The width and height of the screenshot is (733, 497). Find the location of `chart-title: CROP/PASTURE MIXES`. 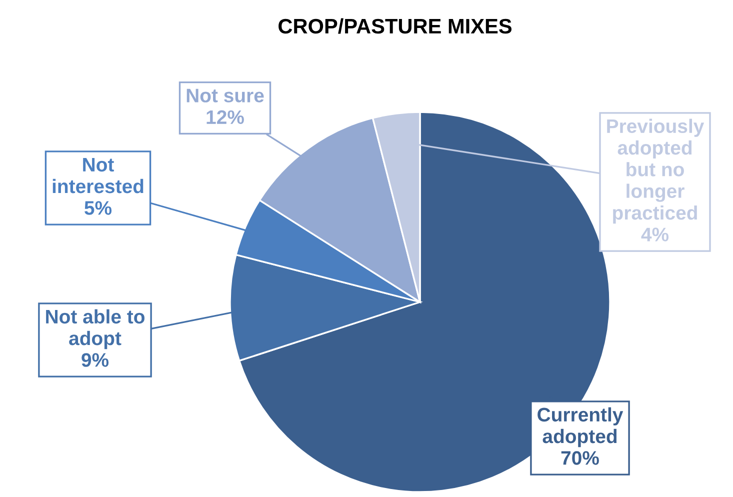

chart-title: CROP/PASTURE MIXES is located at coordinates (395, 26).